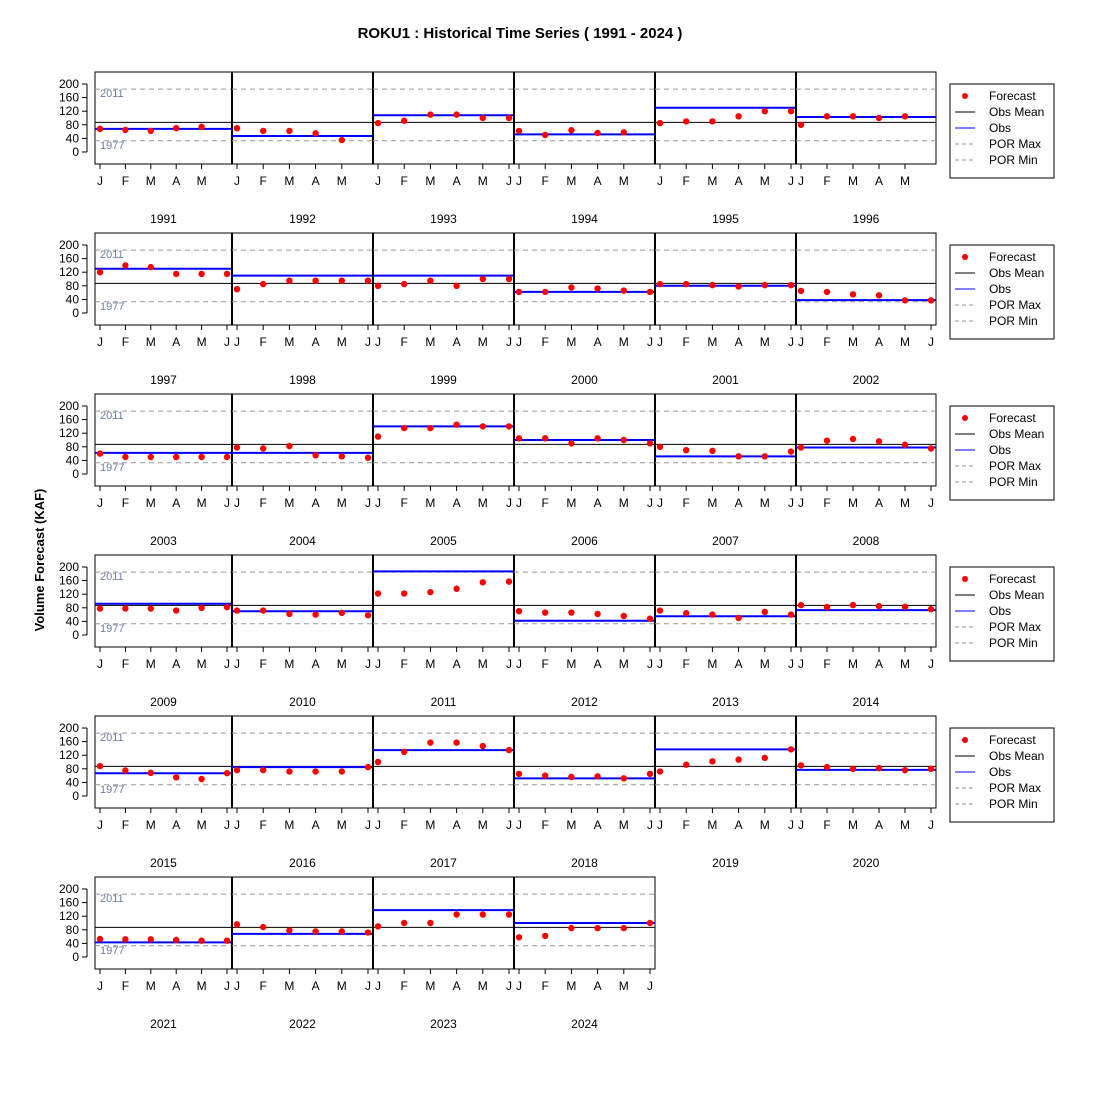 The image size is (1100, 1105). What do you see at coordinates (163, 219) in the screenshot?
I see `year-label: 1991` at bounding box center [163, 219].